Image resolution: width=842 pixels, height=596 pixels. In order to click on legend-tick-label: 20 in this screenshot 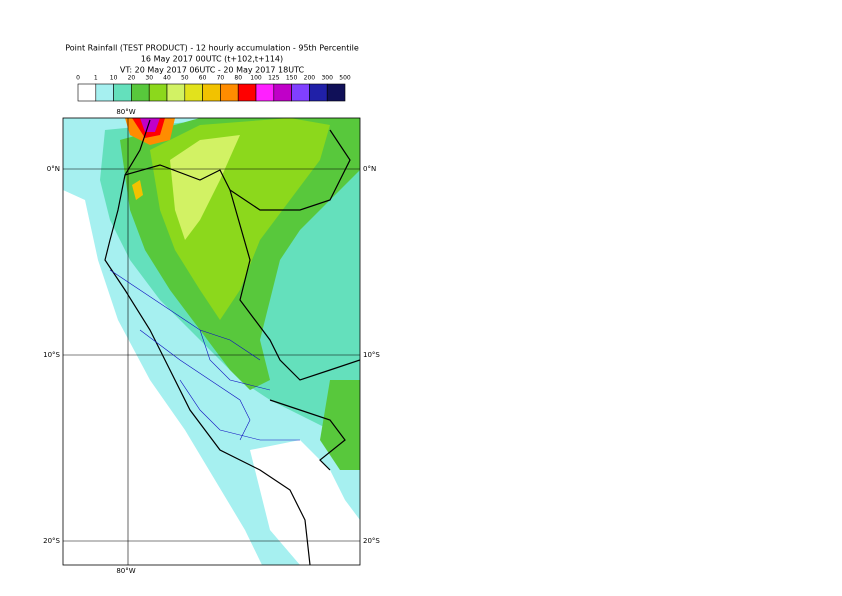, I will do `click(132, 78)`.